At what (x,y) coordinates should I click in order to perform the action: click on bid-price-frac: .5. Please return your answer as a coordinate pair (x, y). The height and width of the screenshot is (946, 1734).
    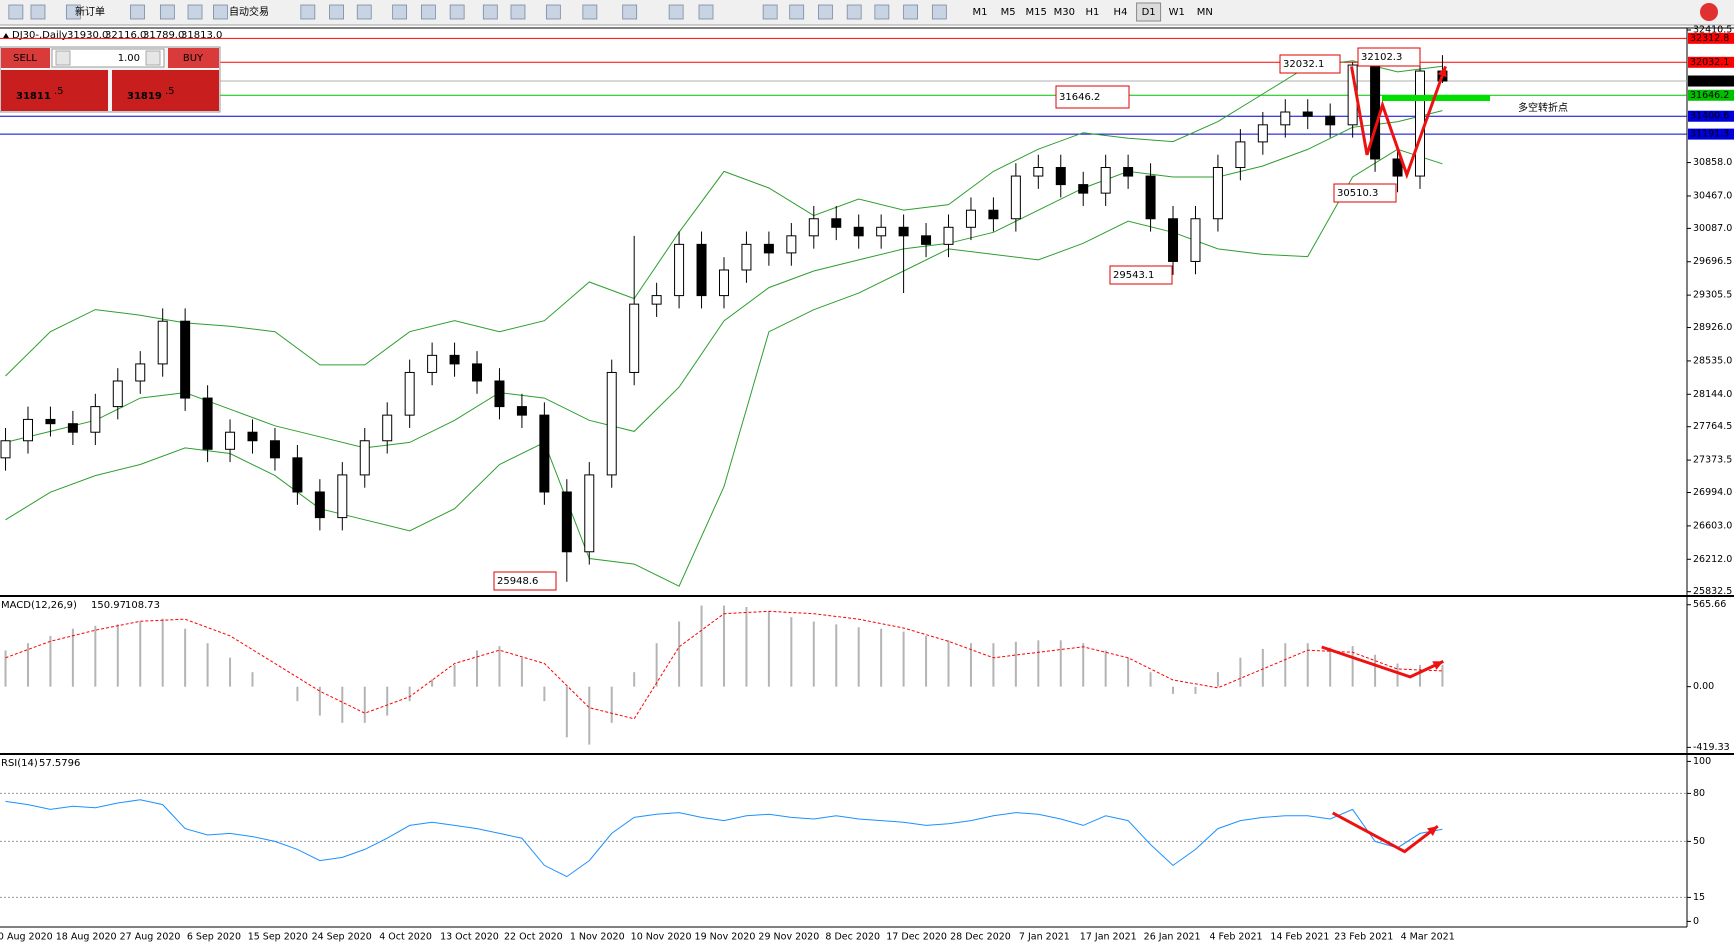
    Looking at the image, I should click on (59, 91).